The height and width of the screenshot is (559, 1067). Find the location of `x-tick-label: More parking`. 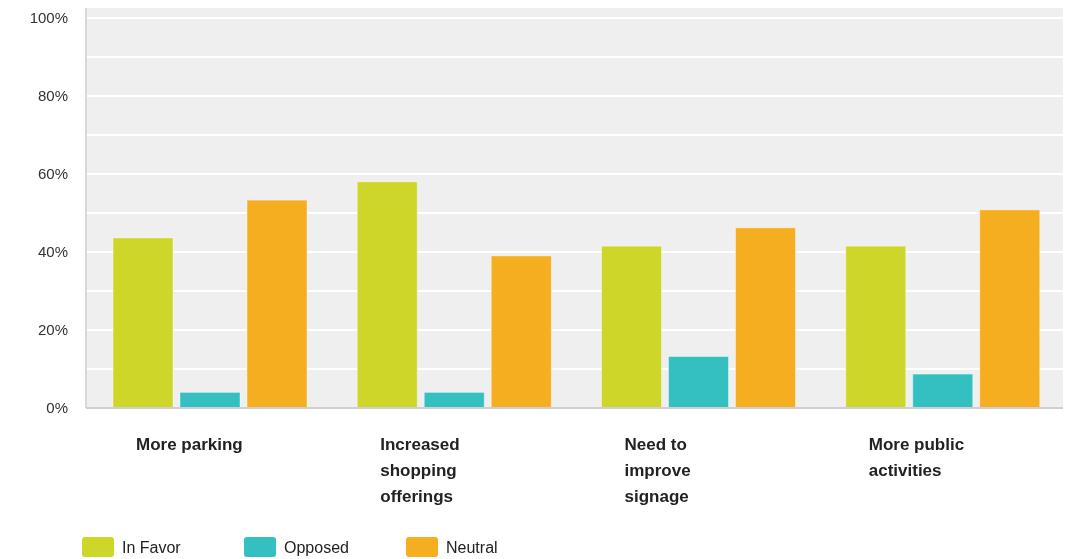

x-tick-label: More parking is located at coordinates (189, 444).